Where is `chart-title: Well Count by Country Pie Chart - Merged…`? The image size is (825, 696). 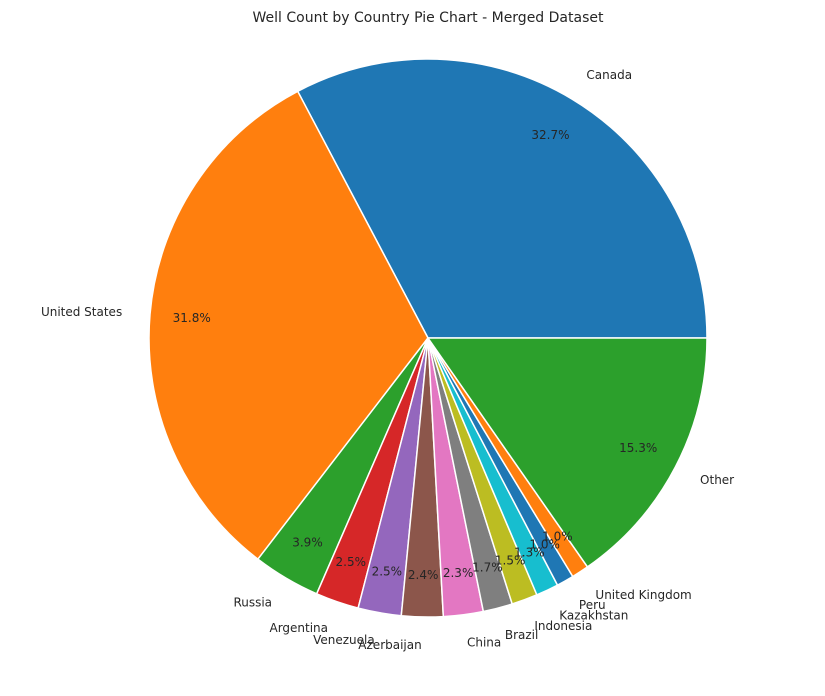 chart-title: Well Count by Country Pie Chart - Merged… is located at coordinates (428, 18).